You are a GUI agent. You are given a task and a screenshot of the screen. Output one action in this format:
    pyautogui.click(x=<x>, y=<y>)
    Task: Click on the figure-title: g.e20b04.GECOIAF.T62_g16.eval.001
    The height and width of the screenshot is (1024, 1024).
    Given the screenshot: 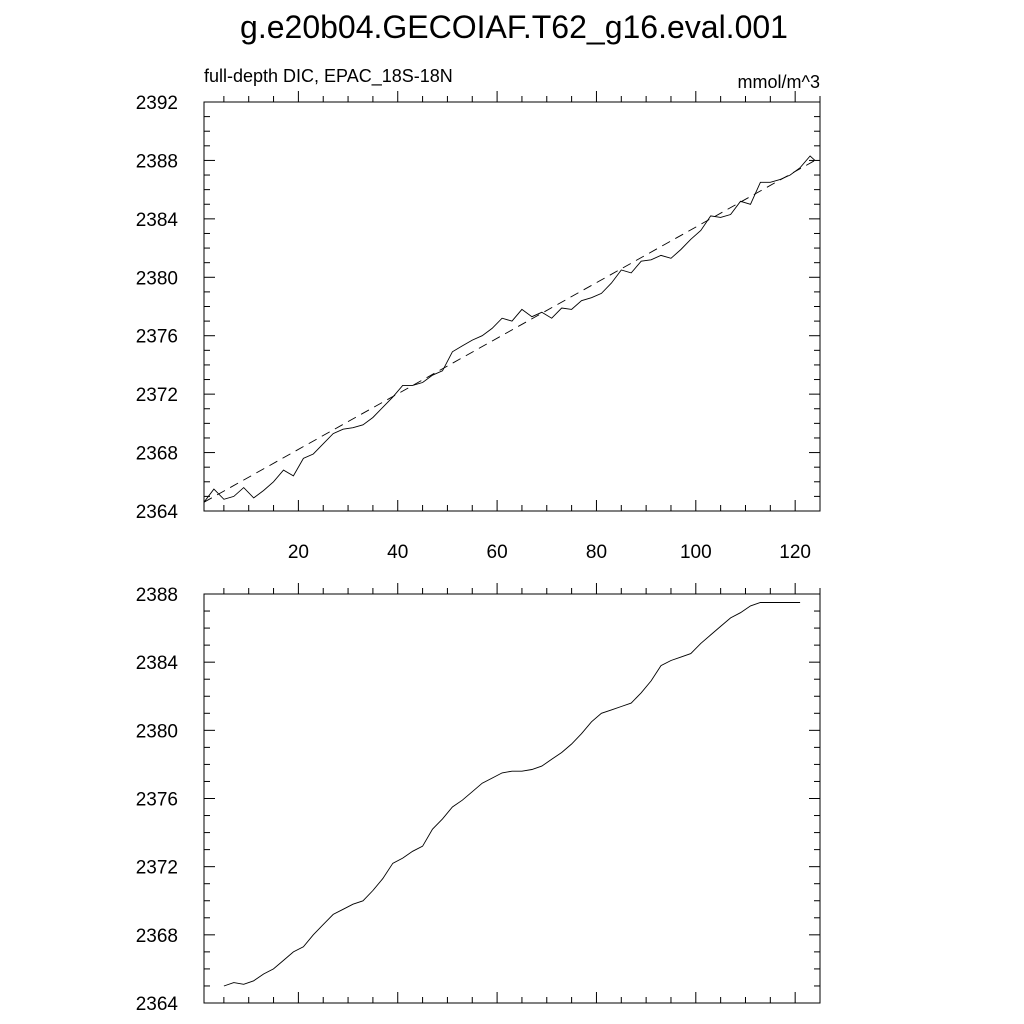 What is the action you would take?
    pyautogui.click(x=514, y=27)
    